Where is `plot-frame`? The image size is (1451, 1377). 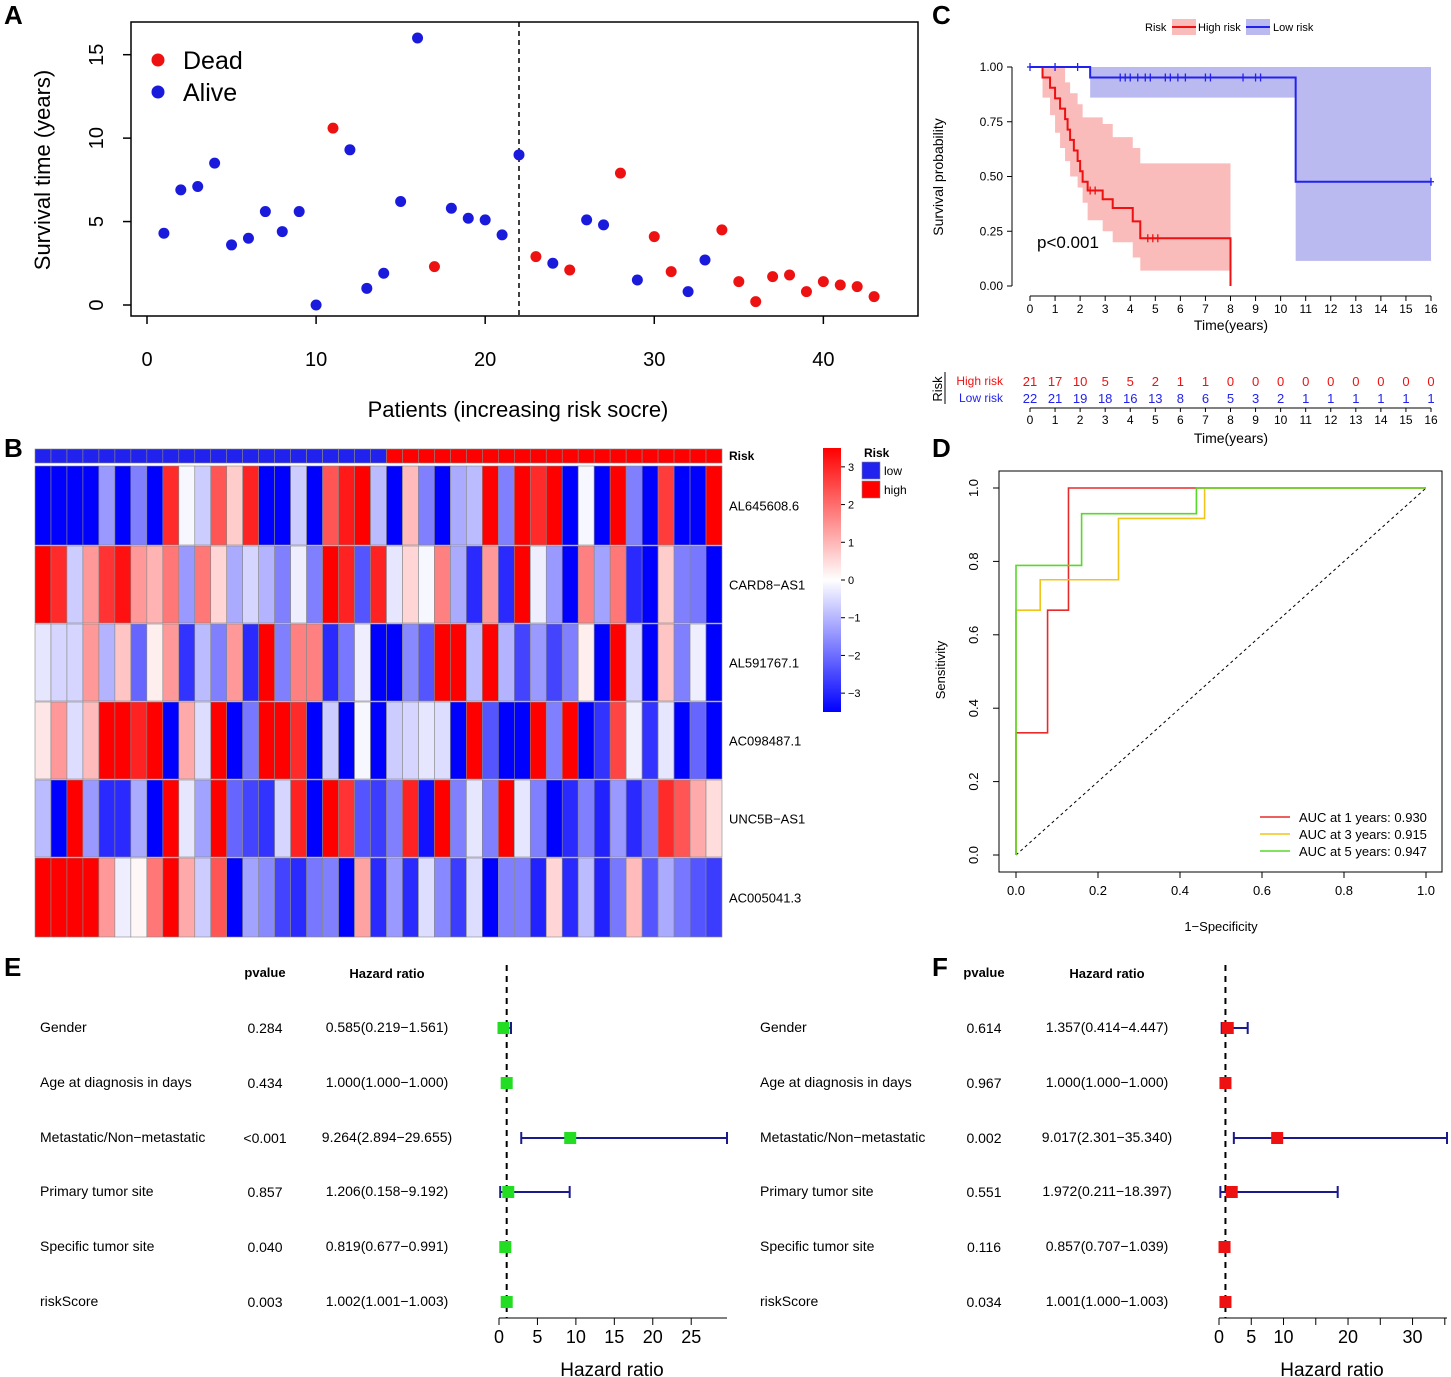
plot-frame is located at coordinates (1220, 671).